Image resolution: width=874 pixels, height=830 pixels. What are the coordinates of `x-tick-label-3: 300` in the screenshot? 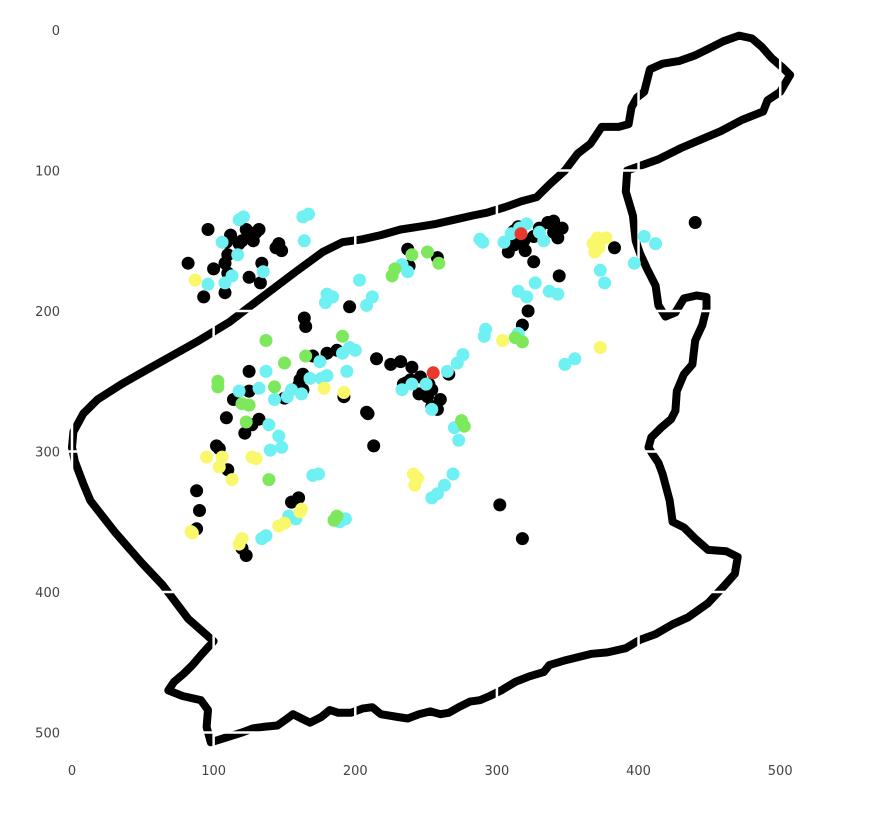 It's located at (497, 771).